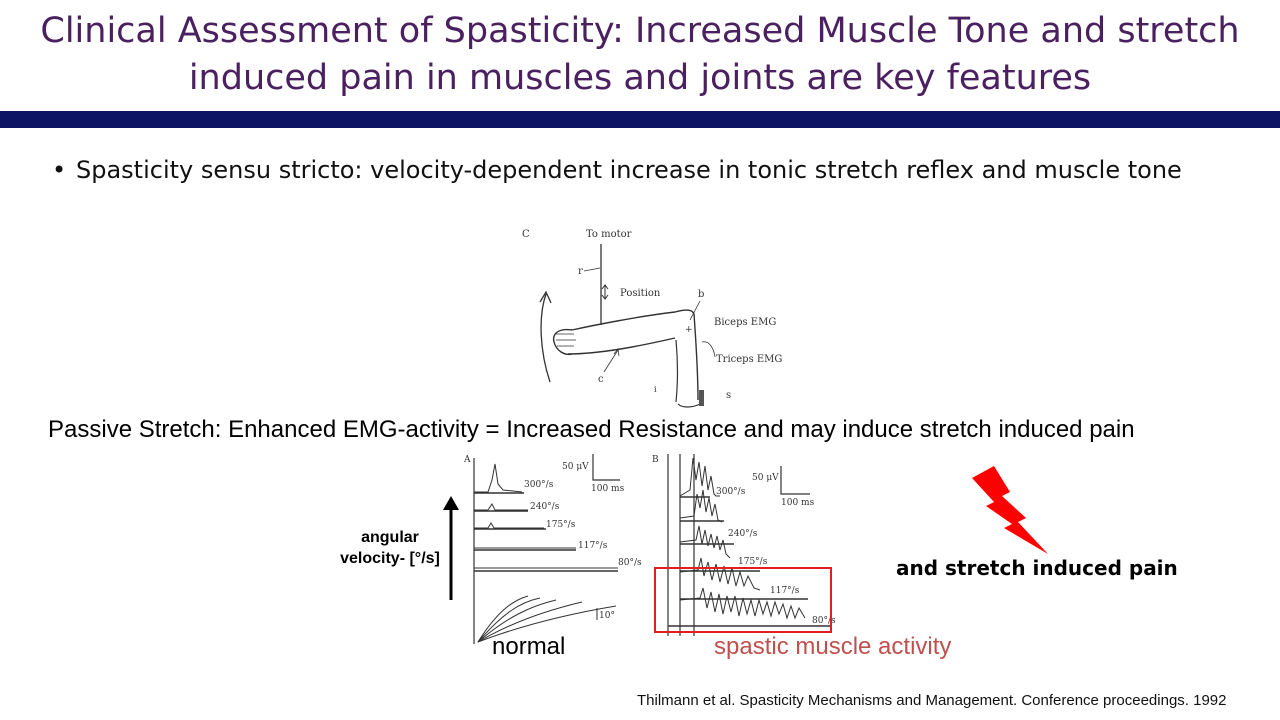 The width and height of the screenshot is (1280, 720). What do you see at coordinates (701, 294) in the screenshot?
I see `b-letter: b` at bounding box center [701, 294].